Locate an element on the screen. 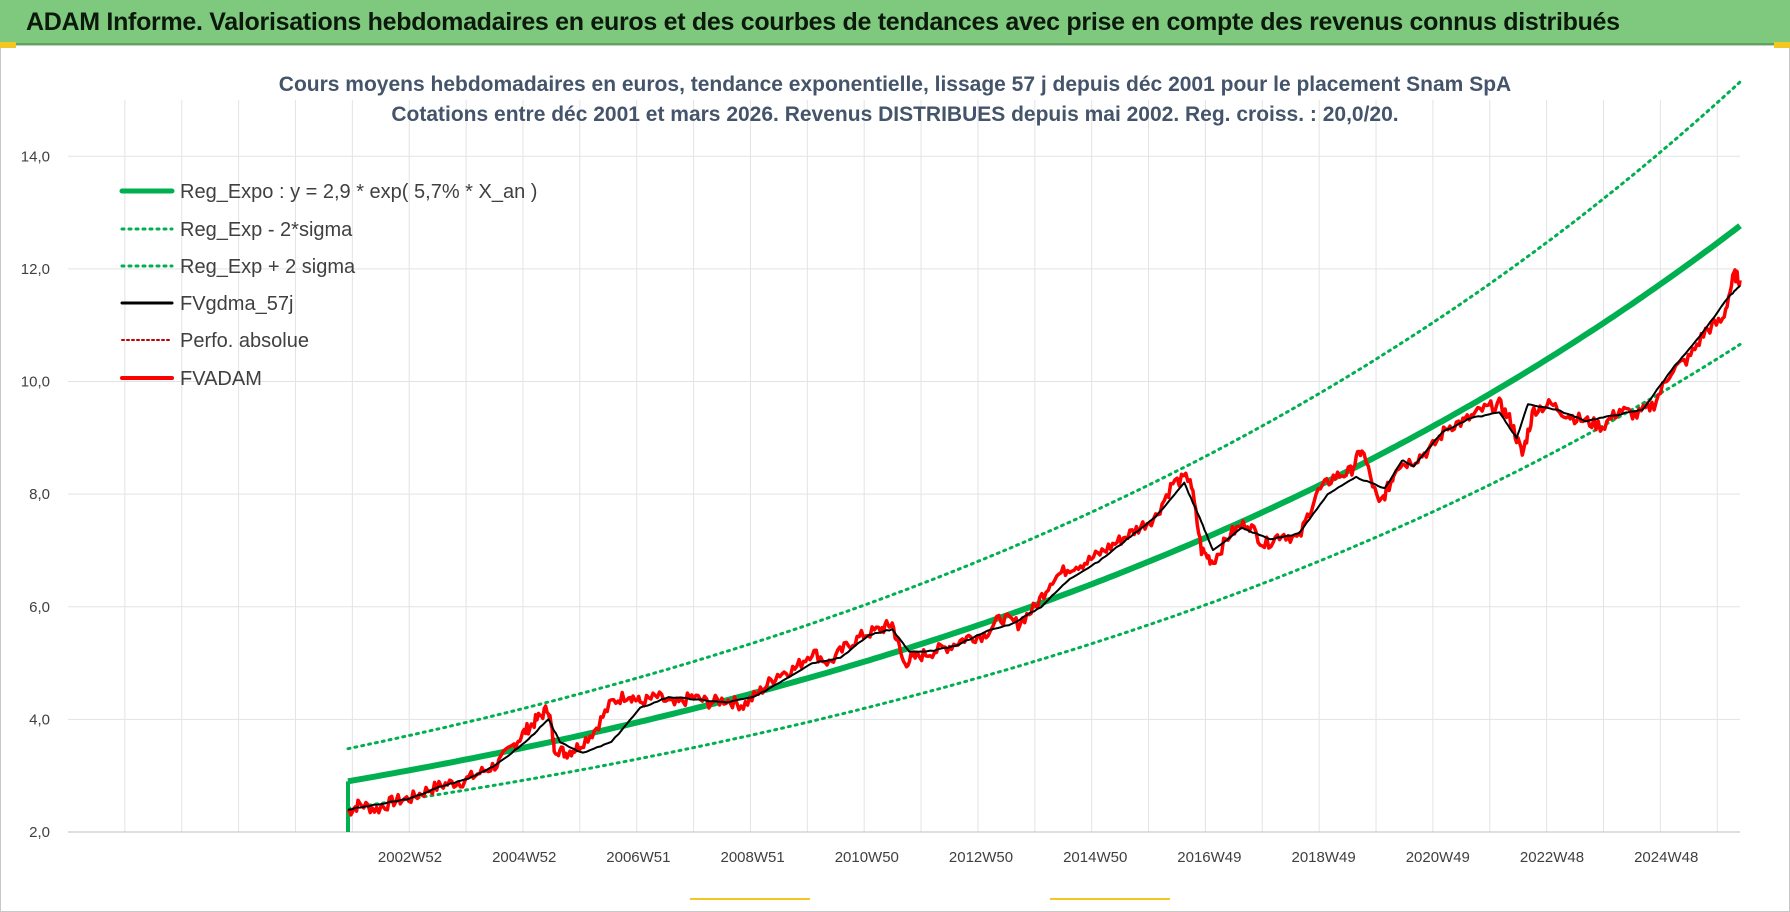 This screenshot has width=1790, height=912. x-tick-label: 2018W49 is located at coordinates (1323, 857).